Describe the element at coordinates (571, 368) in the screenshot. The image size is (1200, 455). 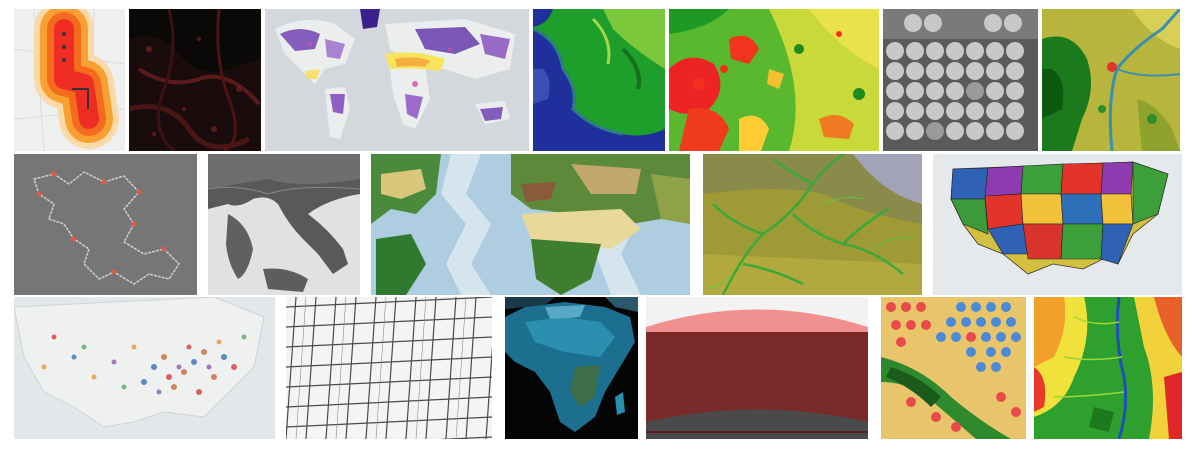
I see `tile-africa-elevation` at that location.